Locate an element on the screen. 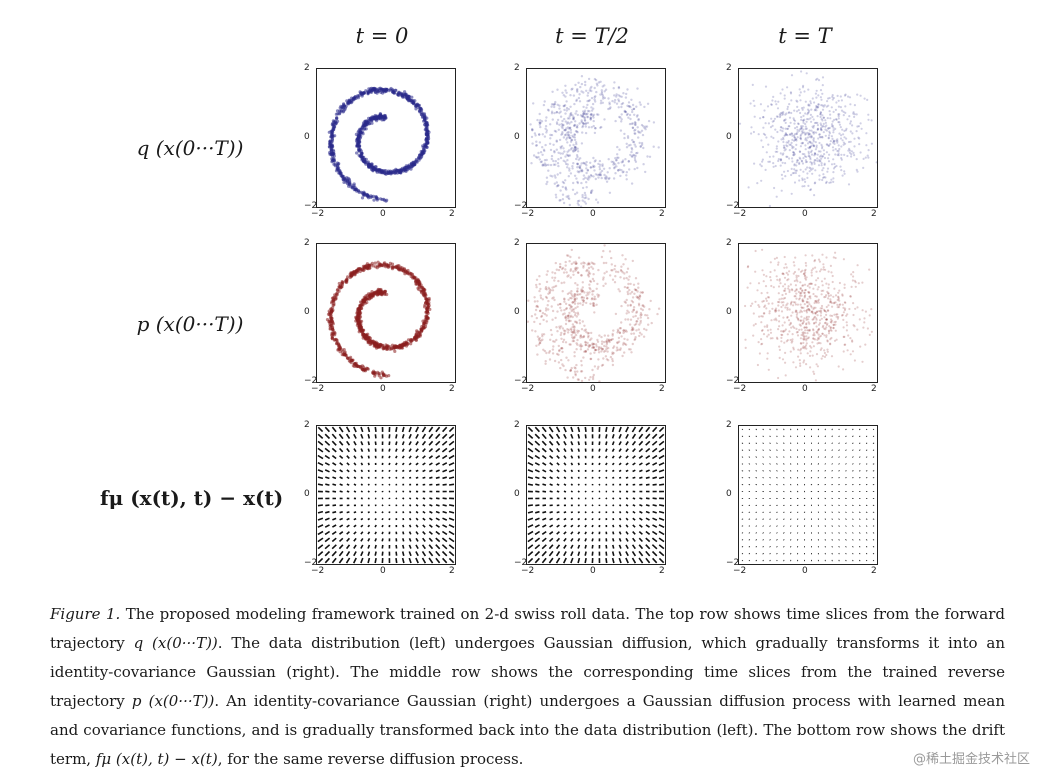  plot-area is located at coordinates (808, 313).